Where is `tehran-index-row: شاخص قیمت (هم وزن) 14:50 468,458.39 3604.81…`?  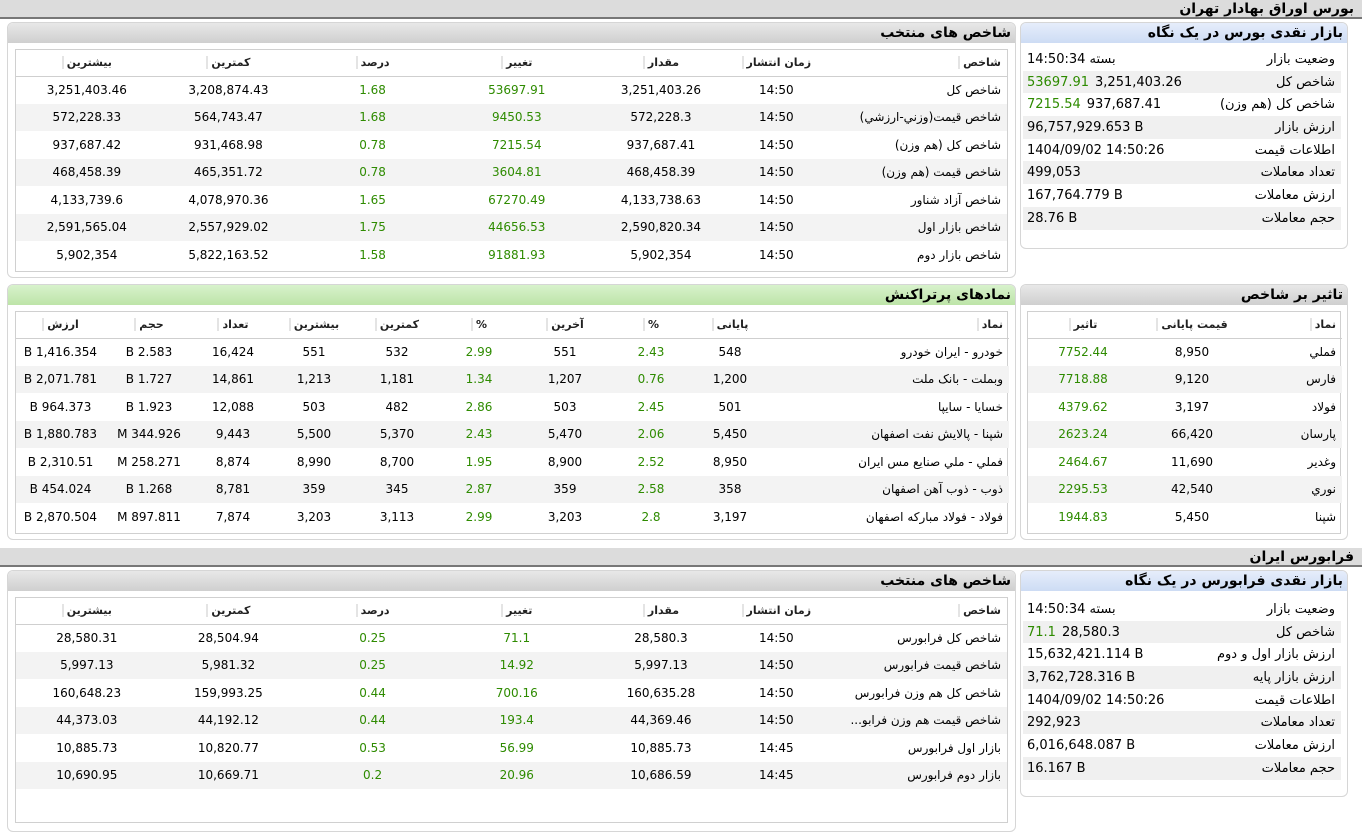 tehran-index-row: شاخص قیمت (هم وزن) 14:50 468,458.39 3604.81… is located at coordinates (511, 172).